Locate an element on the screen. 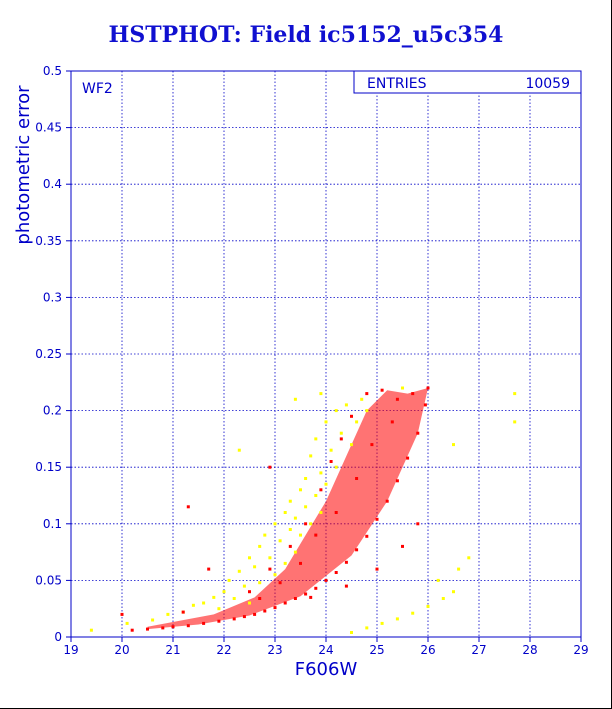 The height and width of the screenshot is (709, 612). stats-box-frame is located at coordinates (467, 82).